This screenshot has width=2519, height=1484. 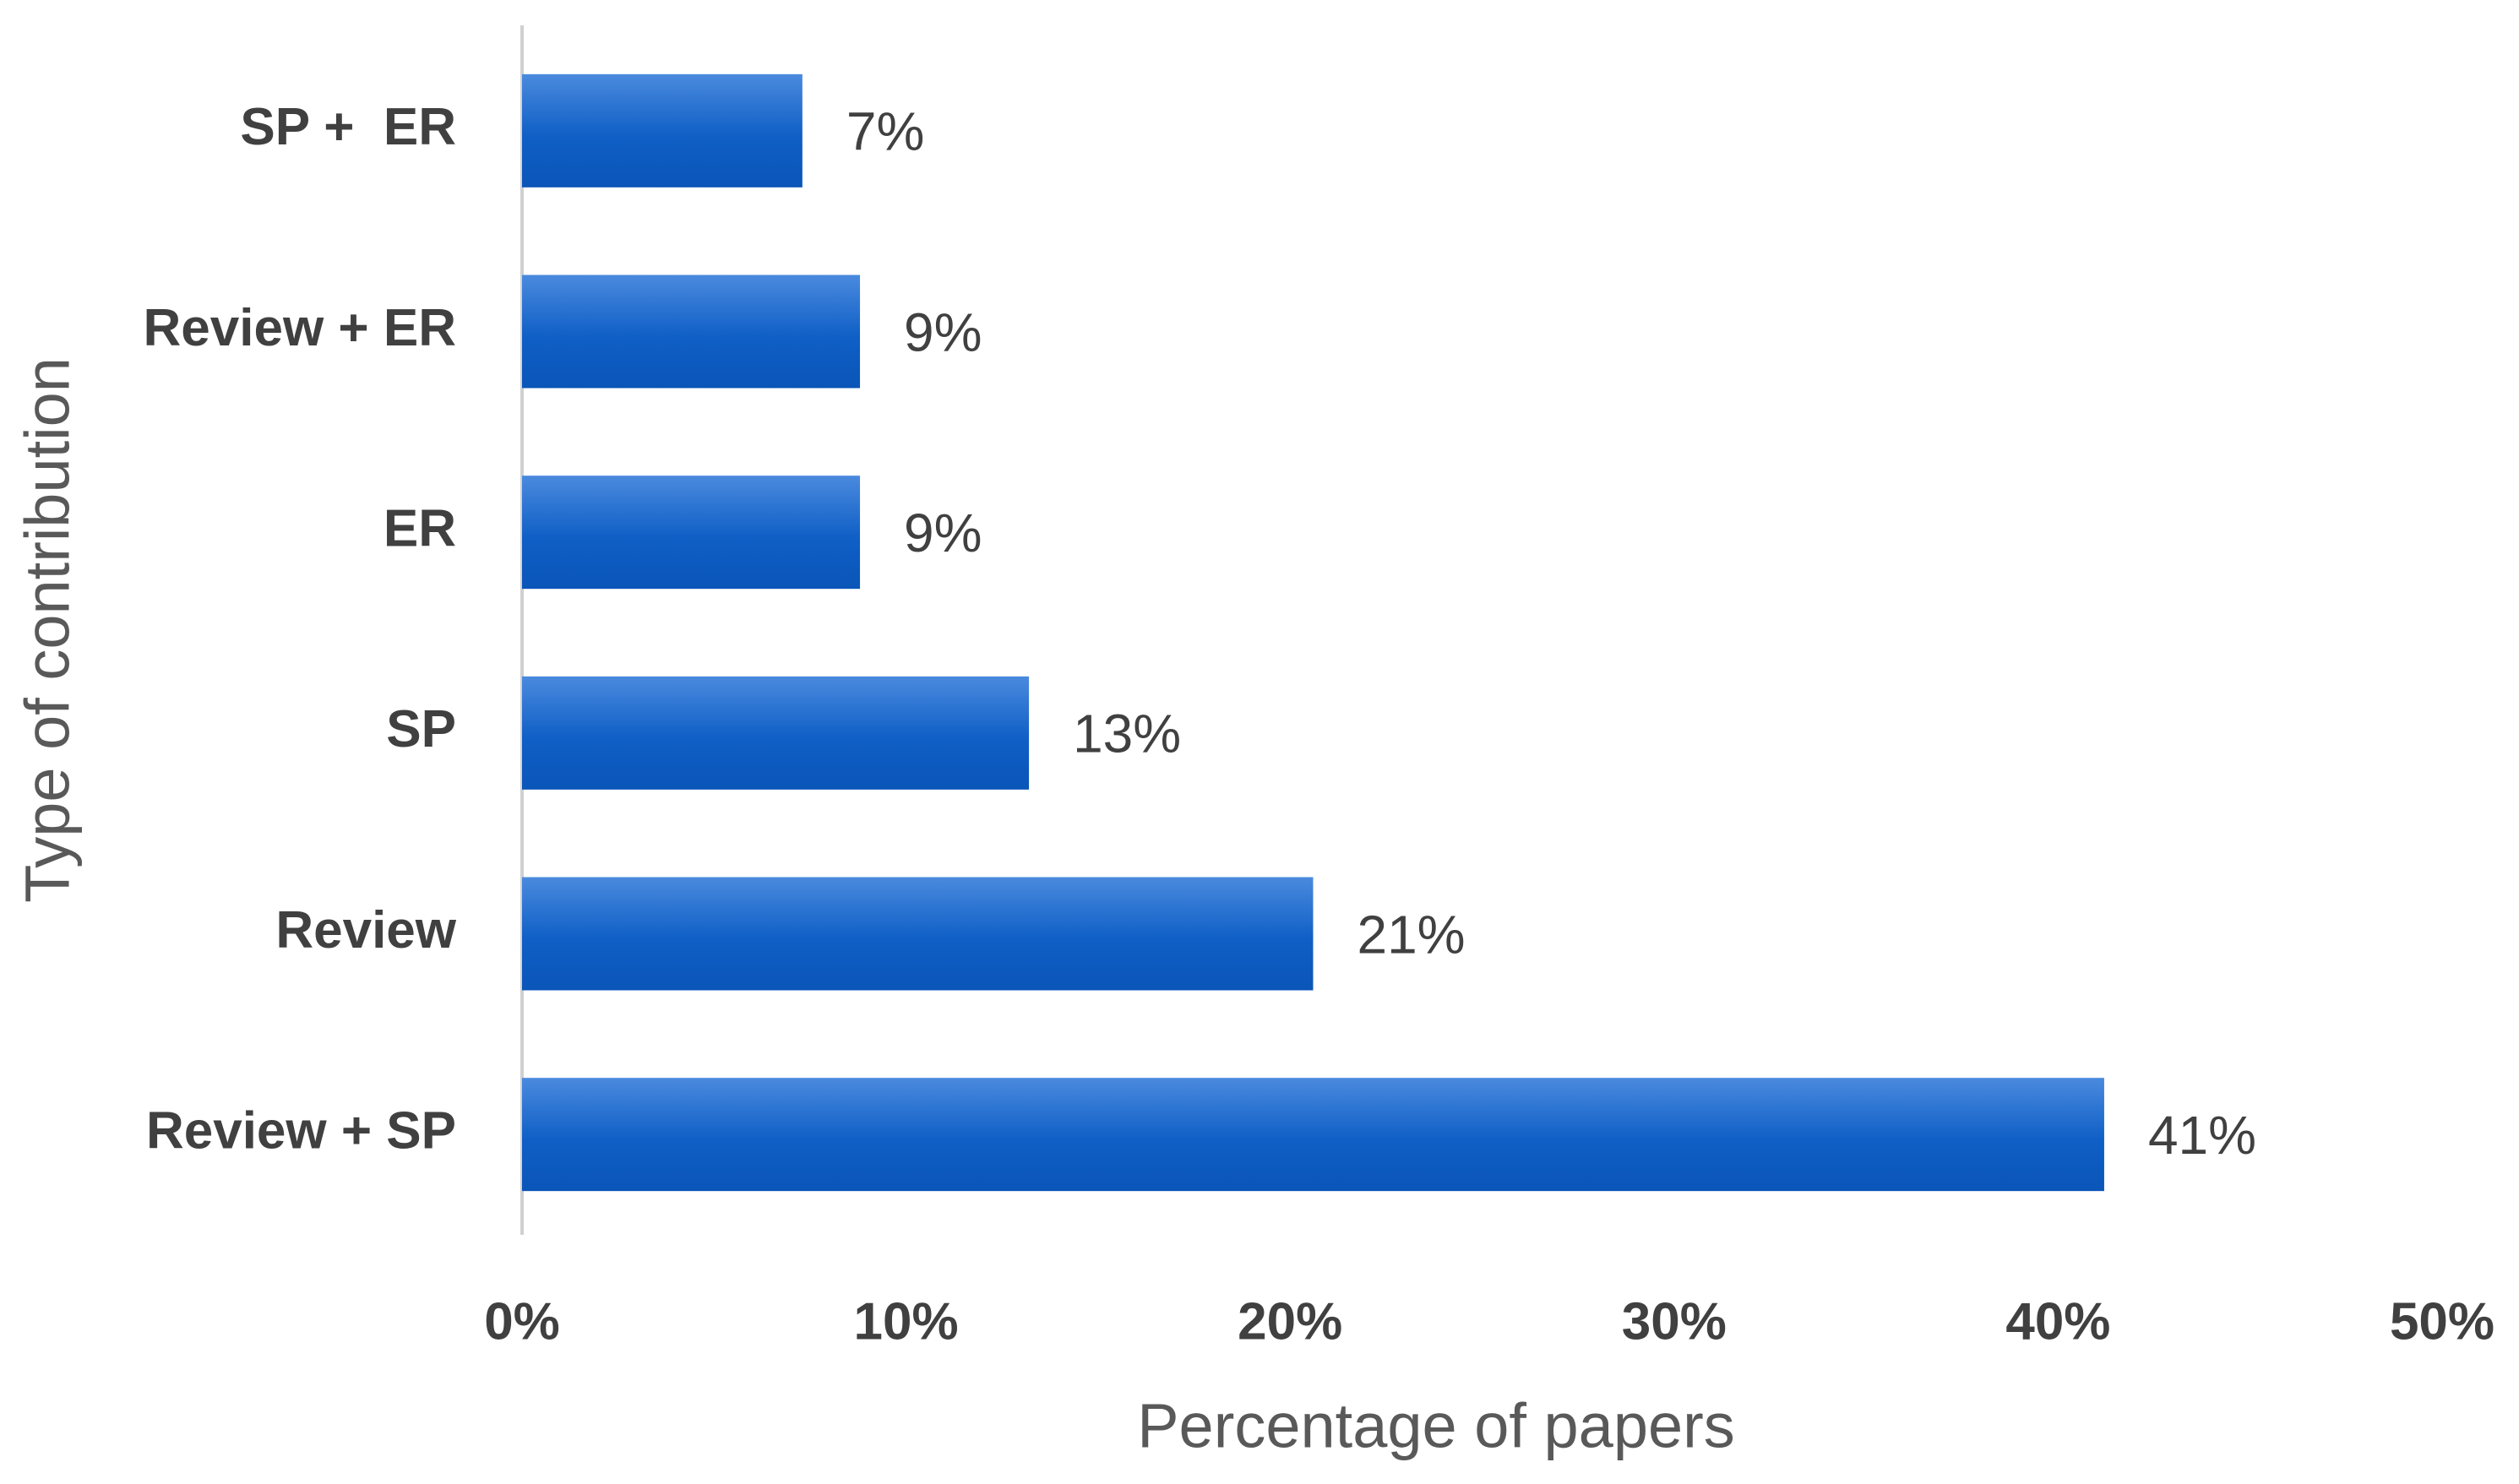 I want to click on y-tick-label: SP + ER, so click(x=348, y=127).